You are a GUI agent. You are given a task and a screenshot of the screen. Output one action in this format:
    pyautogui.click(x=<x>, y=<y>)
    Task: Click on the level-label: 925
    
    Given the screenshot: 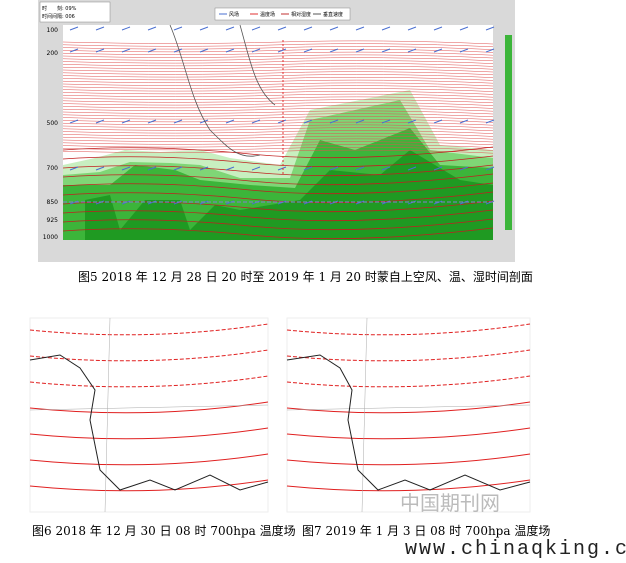 What is the action you would take?
    pyautogui.click(x=53, y=220)
    